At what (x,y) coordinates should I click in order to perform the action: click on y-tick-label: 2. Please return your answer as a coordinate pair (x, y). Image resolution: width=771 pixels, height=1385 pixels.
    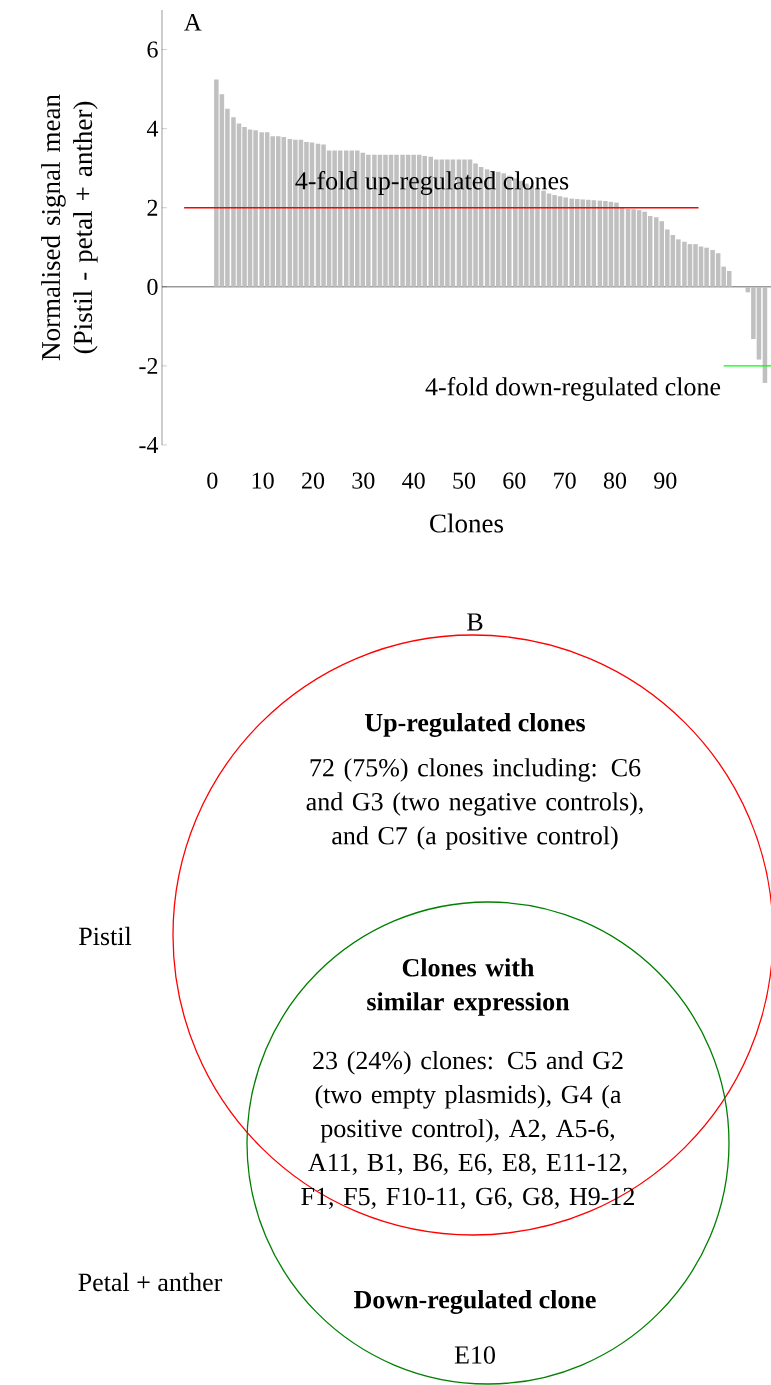
    Looking at the image, I should click on (152, 207).